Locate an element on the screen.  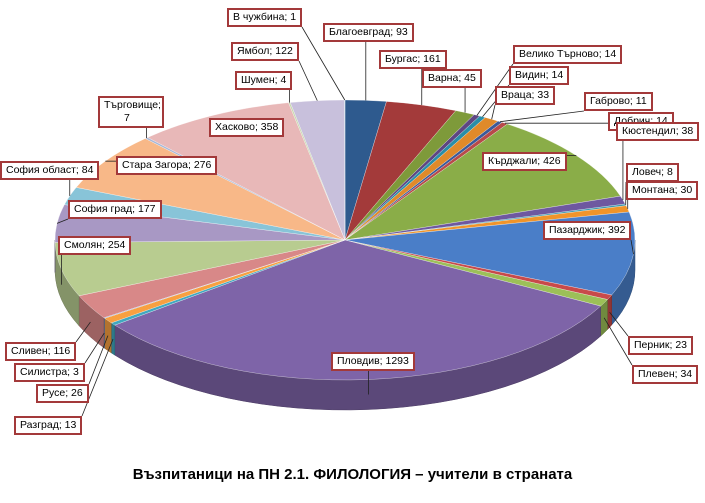
leader-line-в-чужбина is located at coordinates (323, 63).